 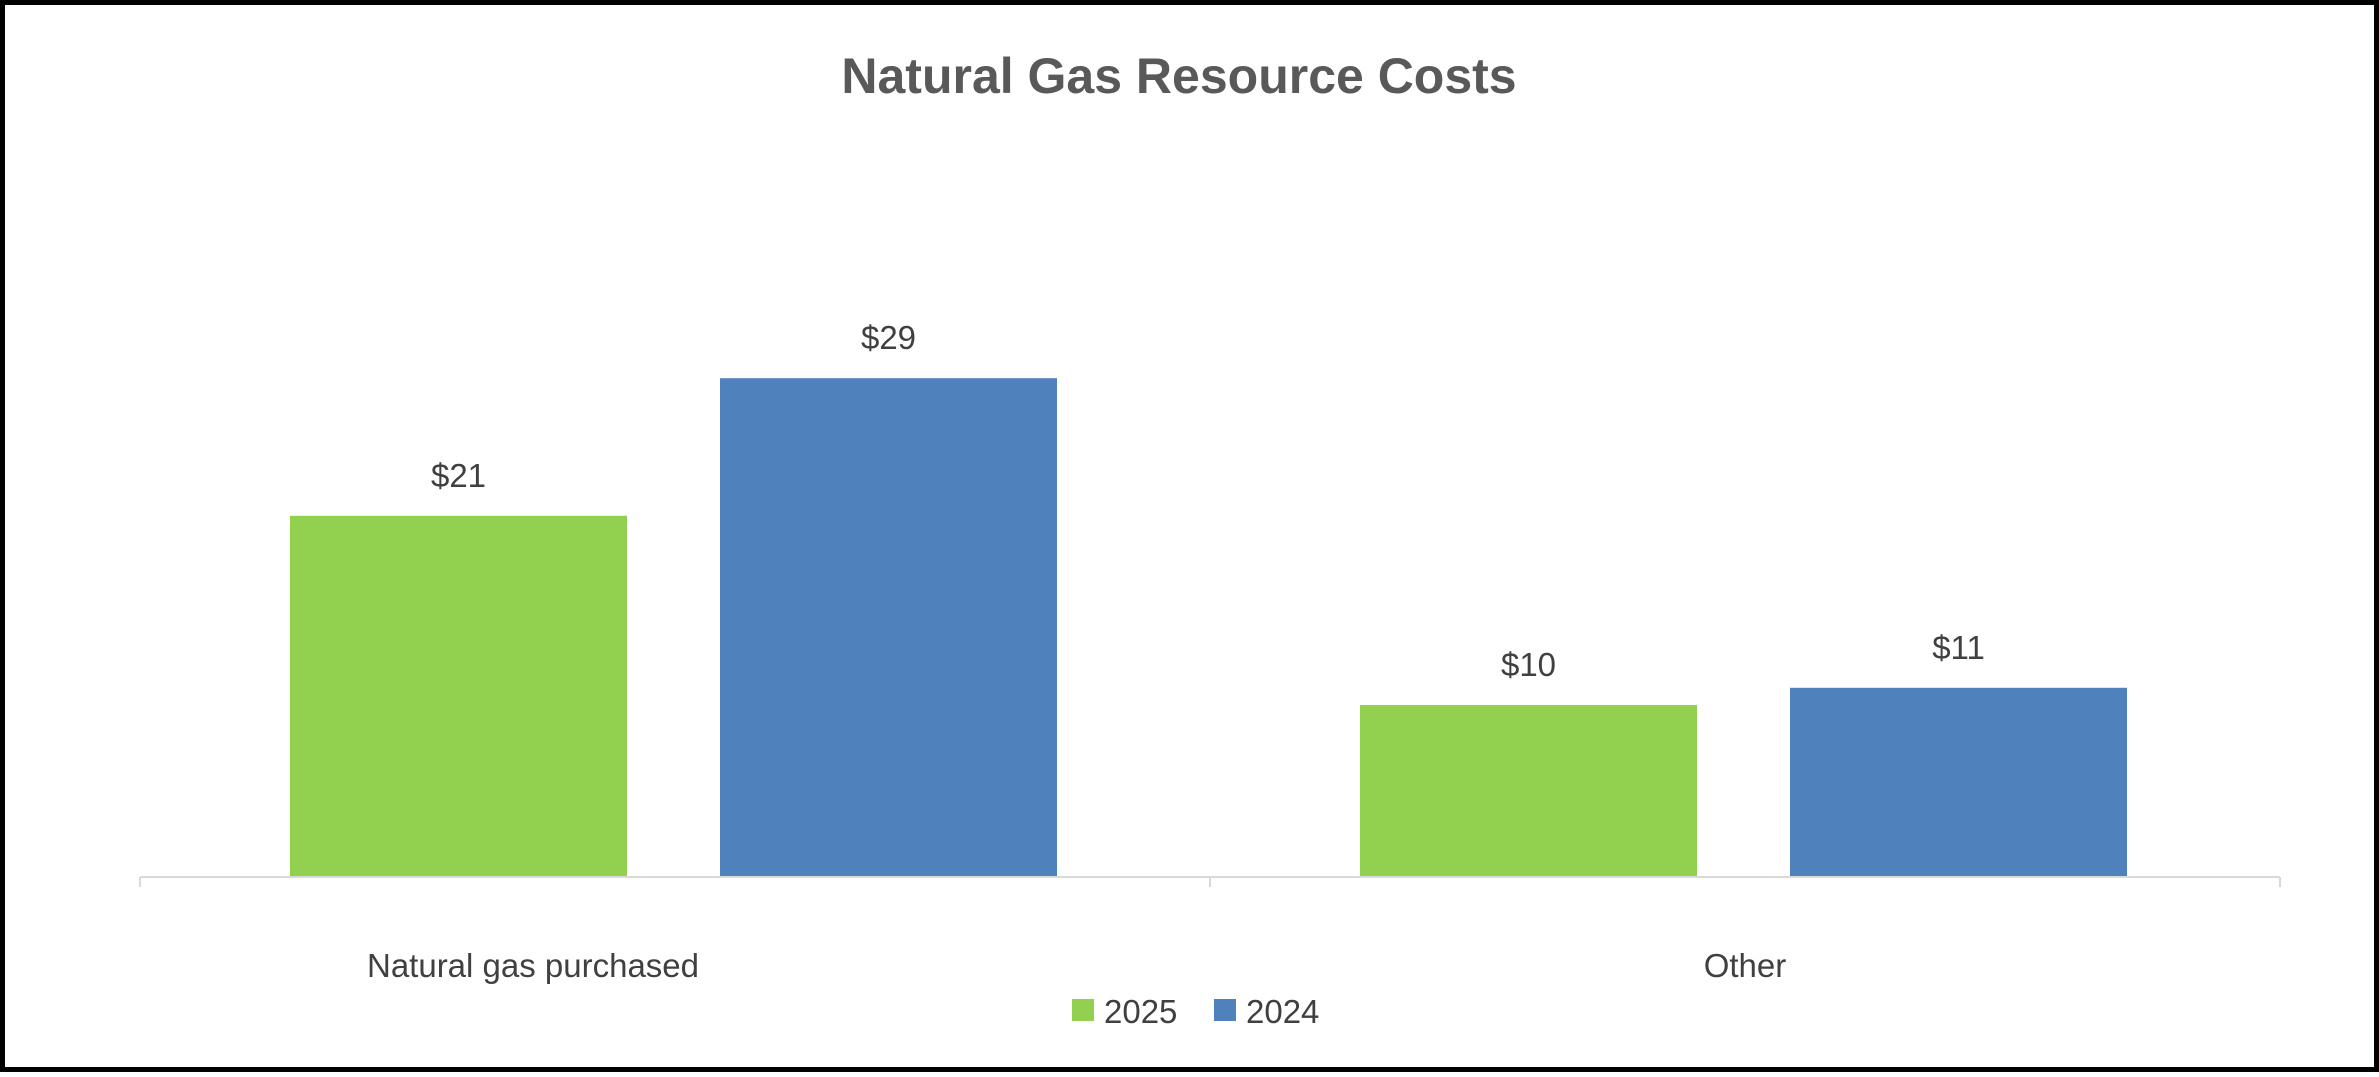 I want to click on legend-label-2024: 2024, so click(x=1282, y=1011).